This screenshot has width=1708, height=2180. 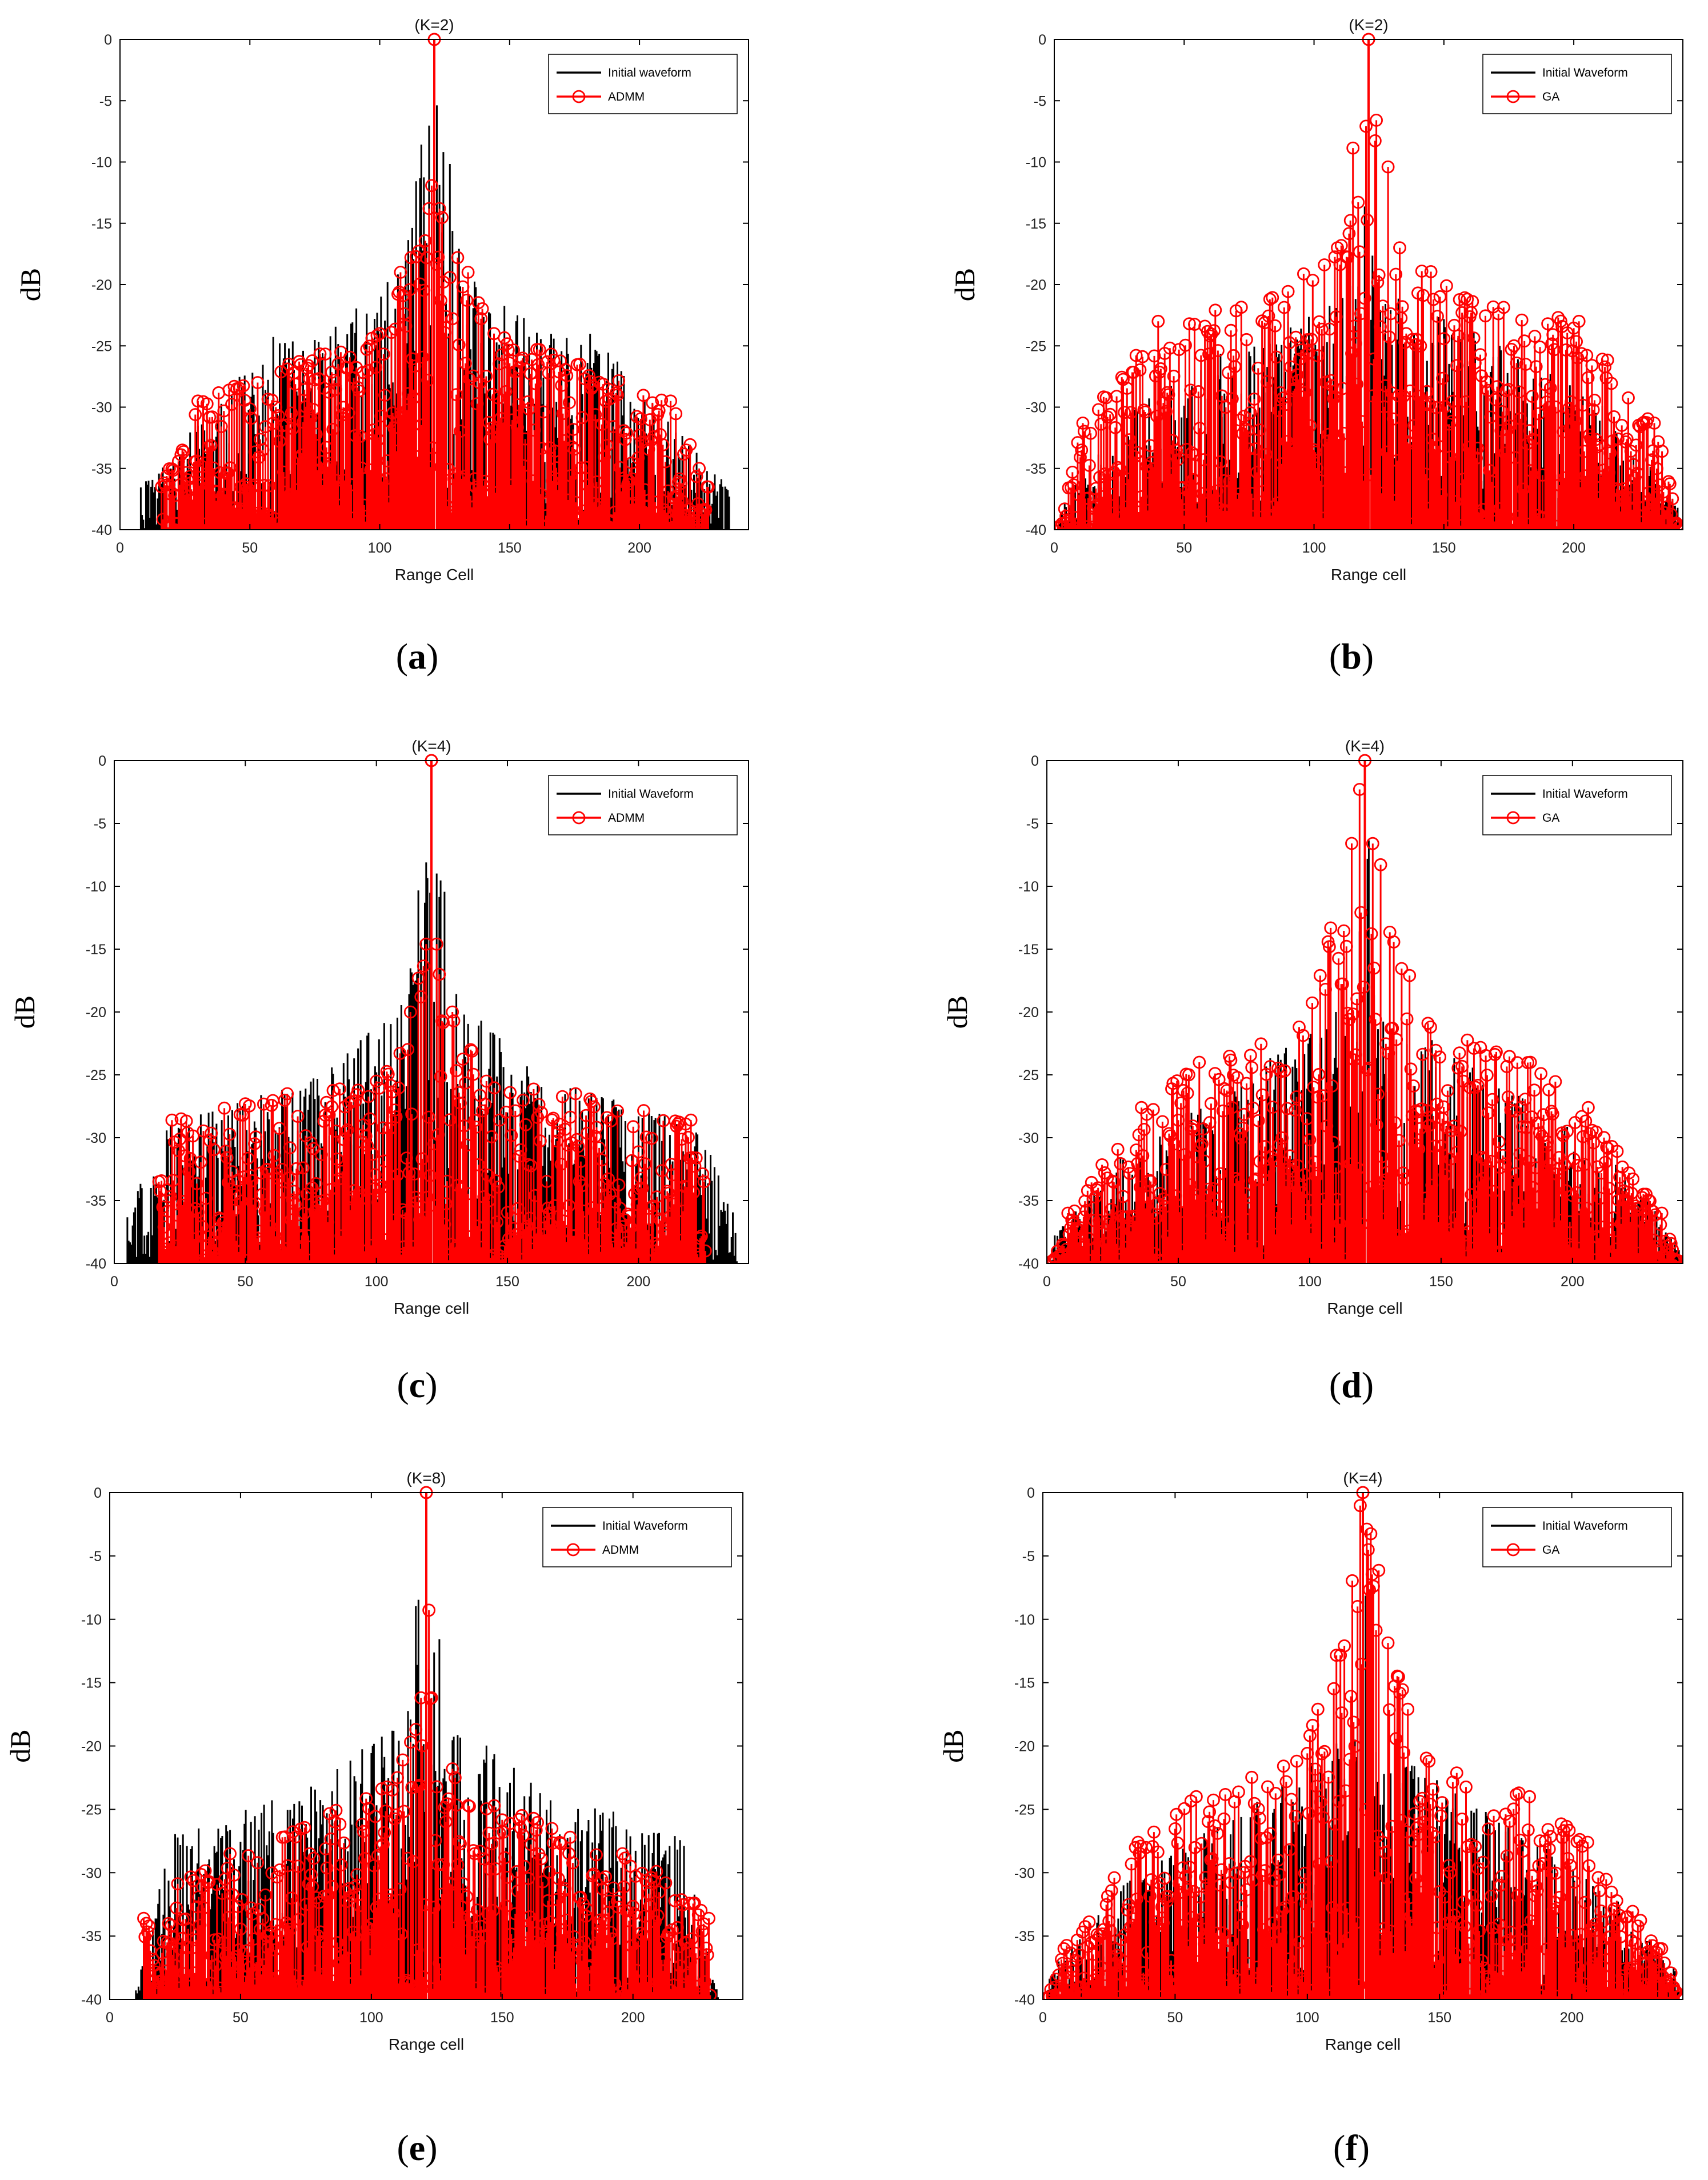 What do you see at coordinates (105, 101) in the screenshot?
I see `y-tick-label: -5` at bounding box center [105, 101].